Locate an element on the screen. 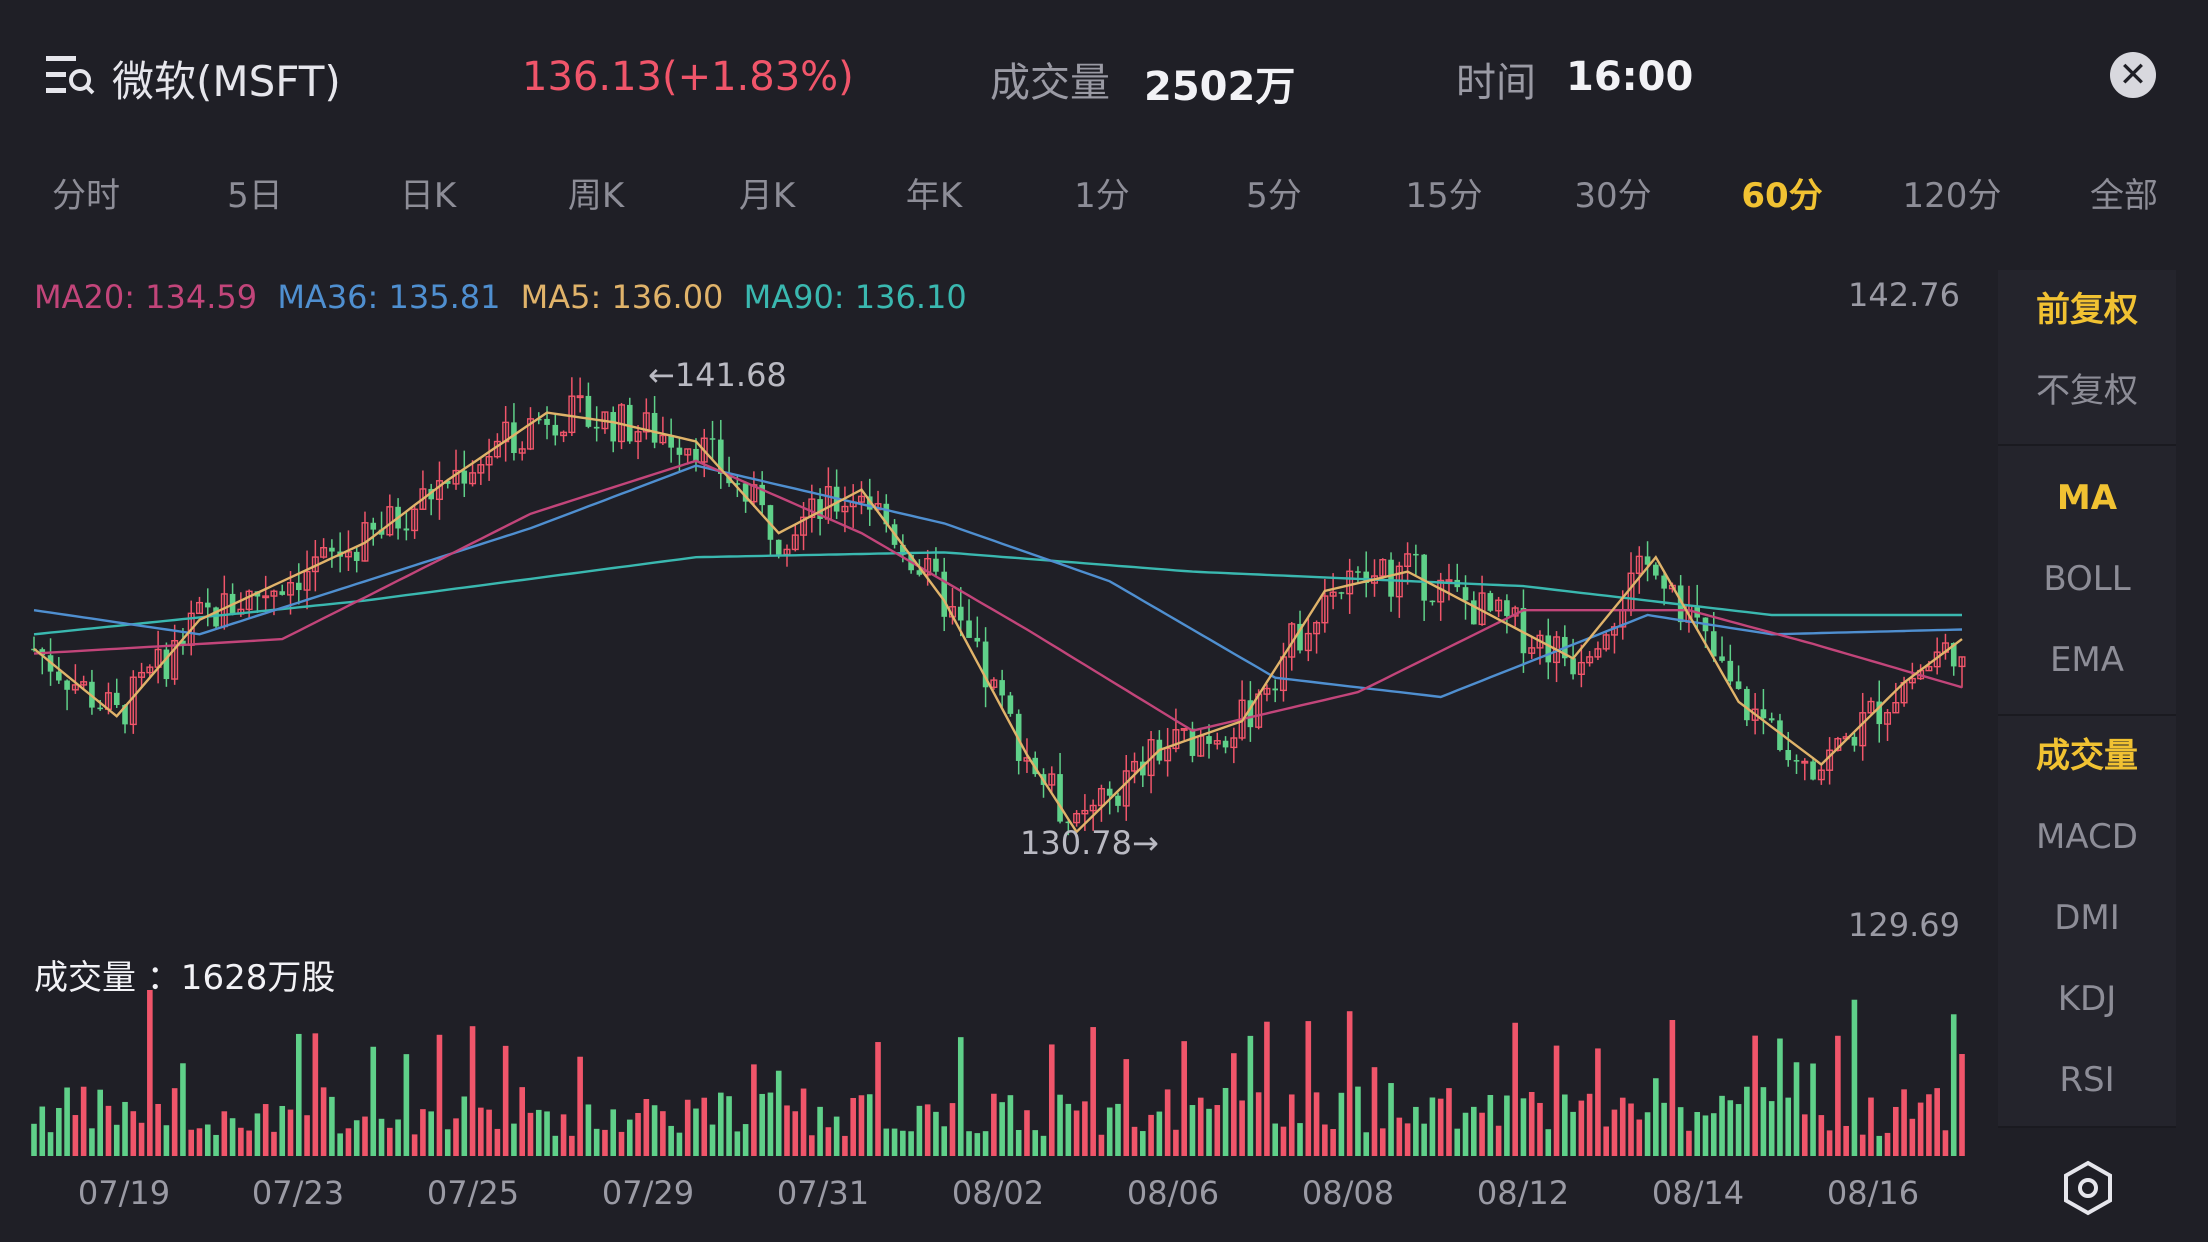  tab-60min: 60分 is located at coordinates (1782, 196).